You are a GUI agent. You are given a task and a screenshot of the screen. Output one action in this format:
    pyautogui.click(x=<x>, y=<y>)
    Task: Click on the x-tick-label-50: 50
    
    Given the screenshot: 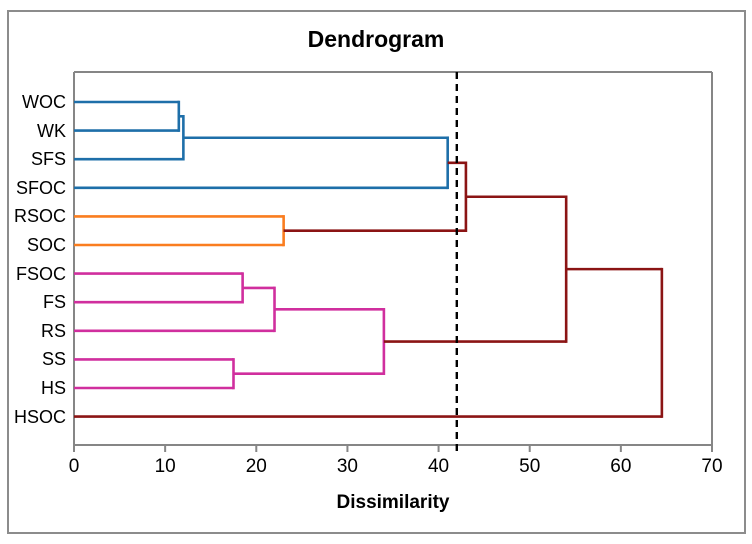 What is the action you would take?
    pyautogui.click(x=530, y=466)
    